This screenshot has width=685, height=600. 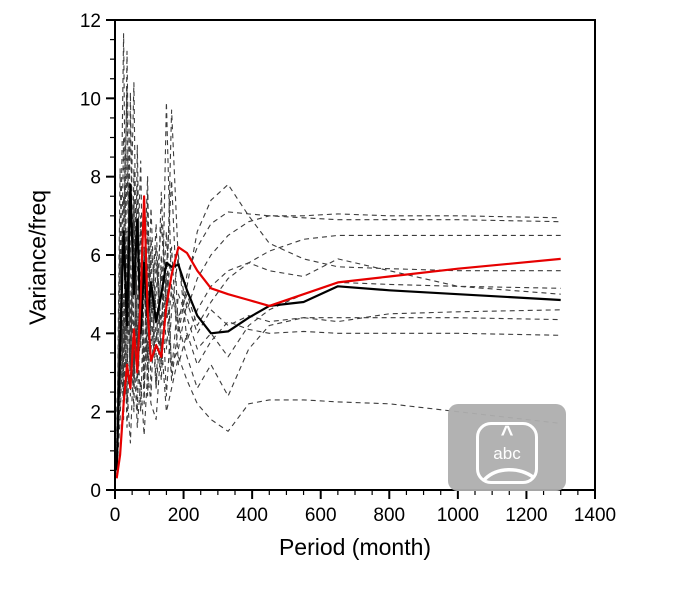 What do you see at coordinates (509, 474) in the screenshot?
I see `swoosh-icon` at bounding box center [509, 474].